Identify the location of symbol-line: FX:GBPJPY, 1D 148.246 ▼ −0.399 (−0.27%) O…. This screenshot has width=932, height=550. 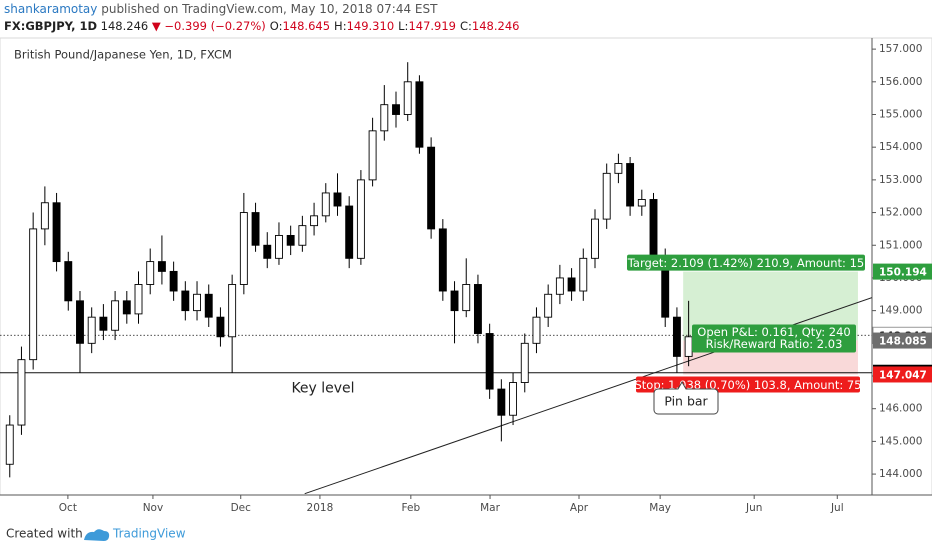
(261, 26).